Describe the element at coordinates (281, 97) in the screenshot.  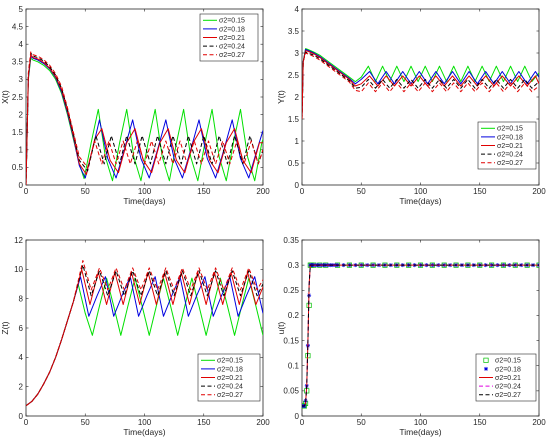
I see `y-axis-label: Y(t)` at that location.